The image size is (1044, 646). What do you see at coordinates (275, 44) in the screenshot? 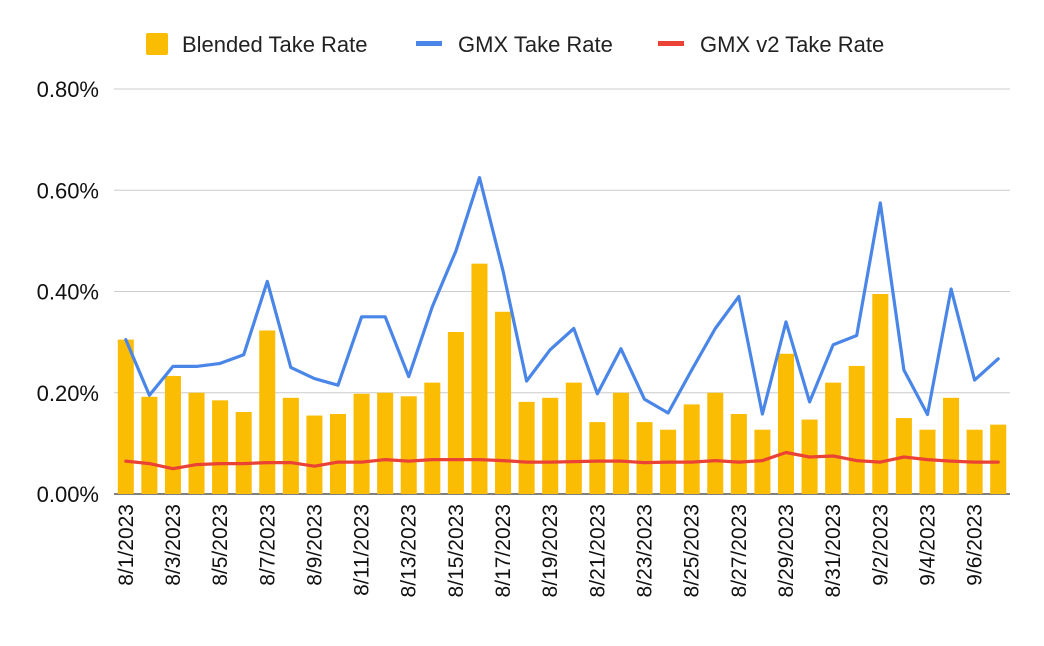
I see `legend-label-blended: Blended Take Rate` at bounding box center [275, 44].